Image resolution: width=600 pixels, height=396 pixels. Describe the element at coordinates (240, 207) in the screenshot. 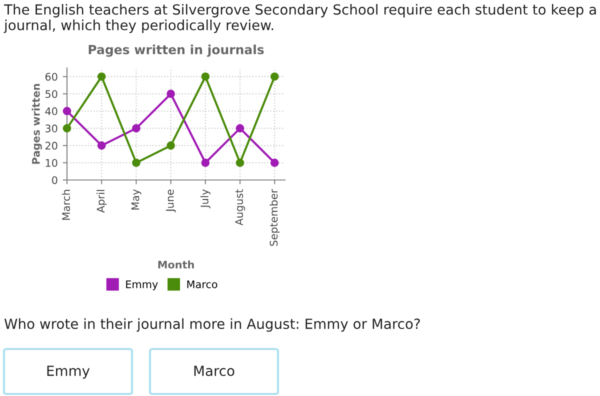

I see `x-tick-label: August` at that location.